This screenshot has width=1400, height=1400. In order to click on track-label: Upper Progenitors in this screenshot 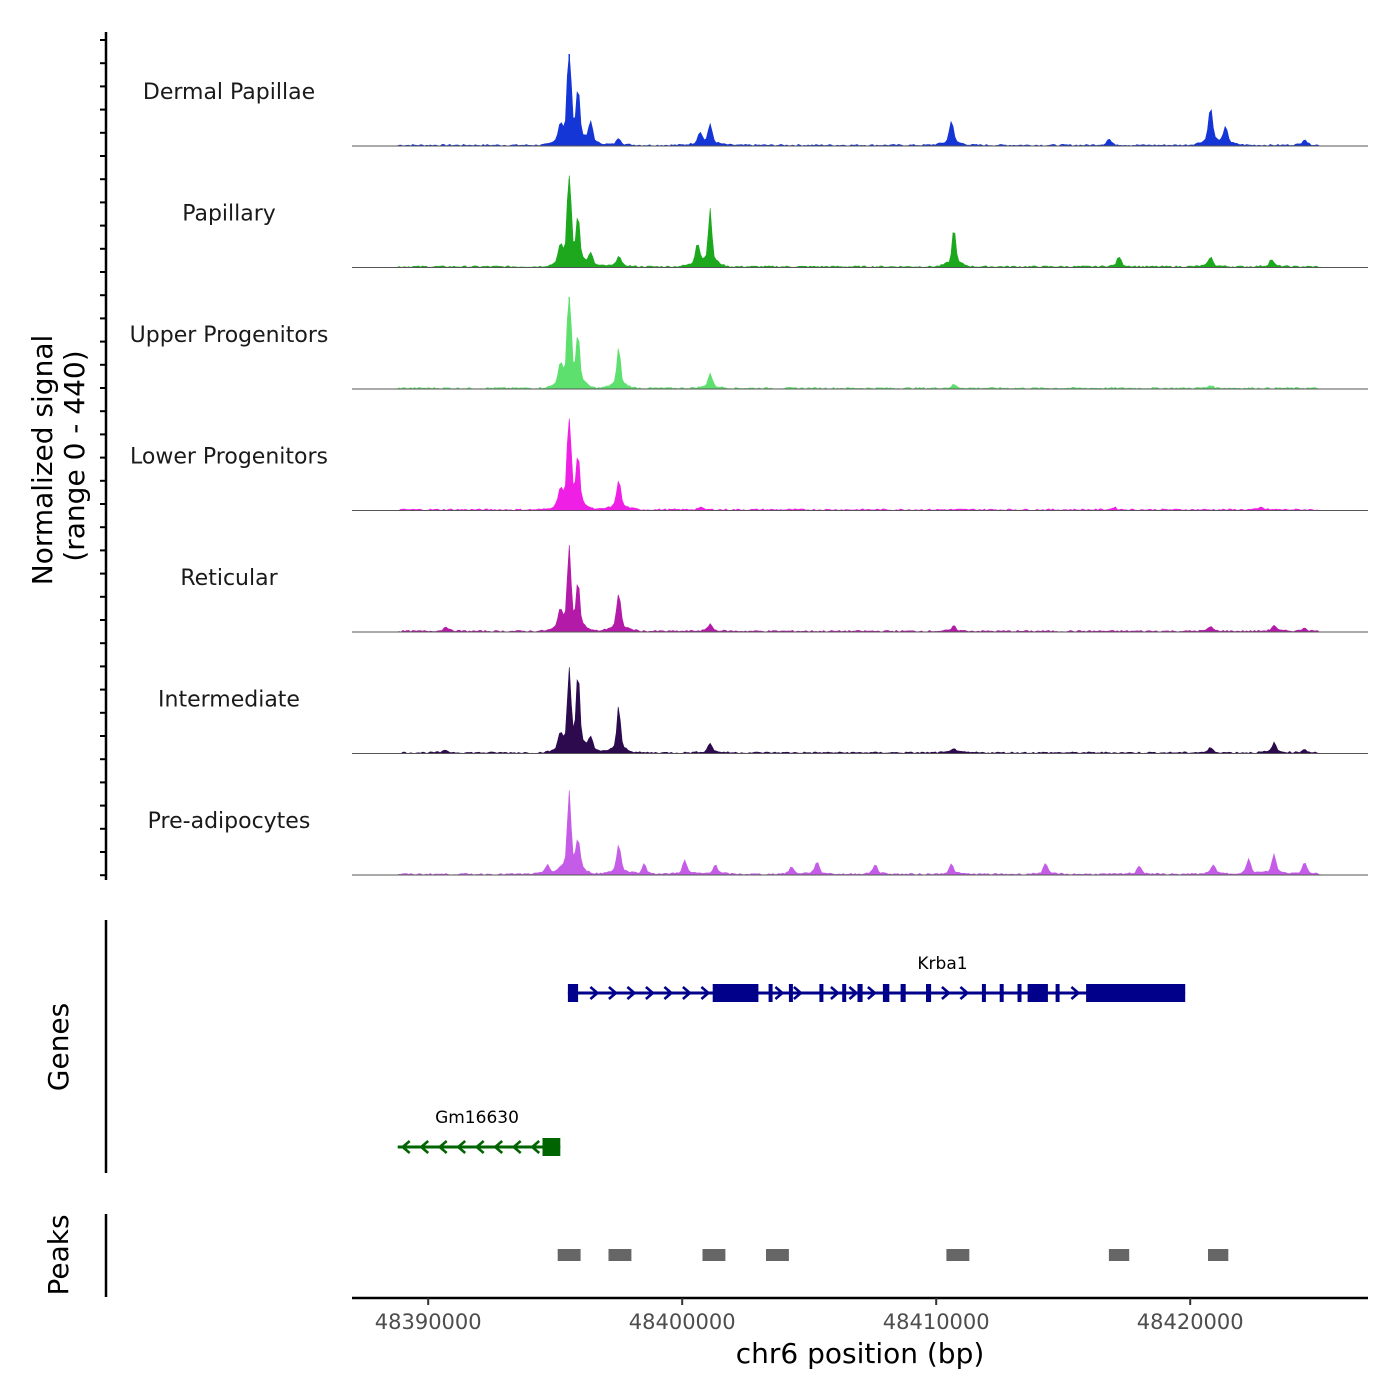, I will do `click(229, 335)`.